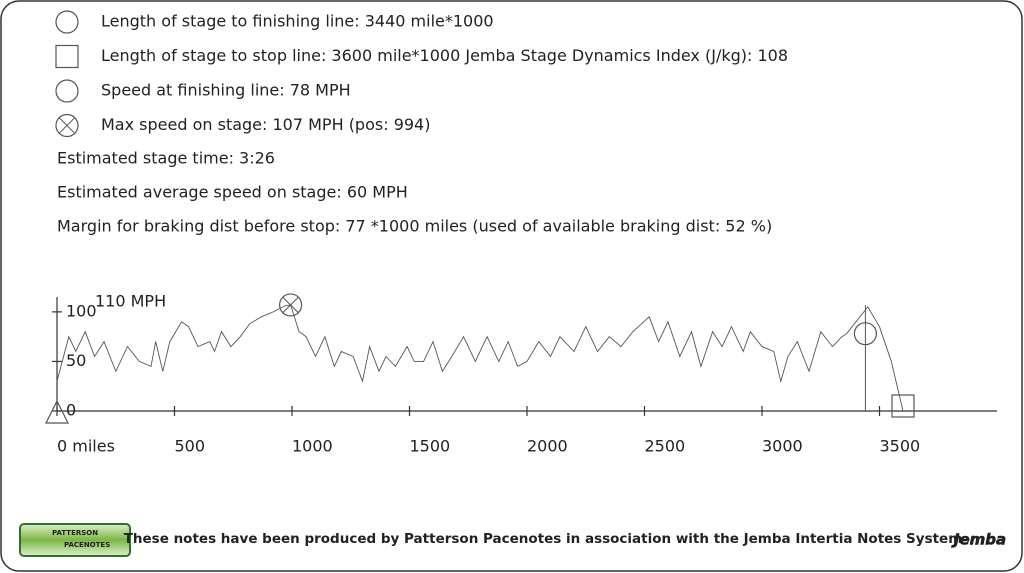 The width and height of the screenshot is (1024, 573). Describe the element at coordinates (76, 360) in the screenshot. I see `y-tick-label: 50` at that location.